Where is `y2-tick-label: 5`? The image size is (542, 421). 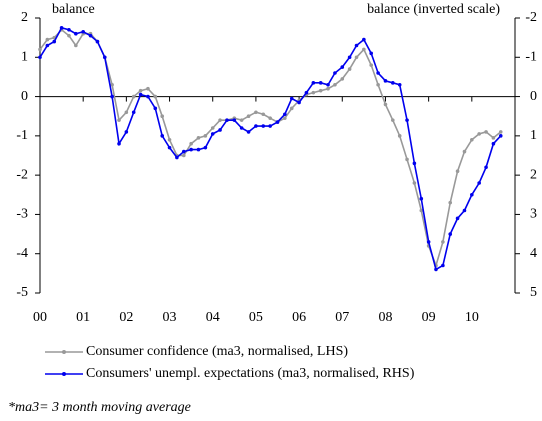 y2-tick-label: 5 is located at coordinates (533, 292).